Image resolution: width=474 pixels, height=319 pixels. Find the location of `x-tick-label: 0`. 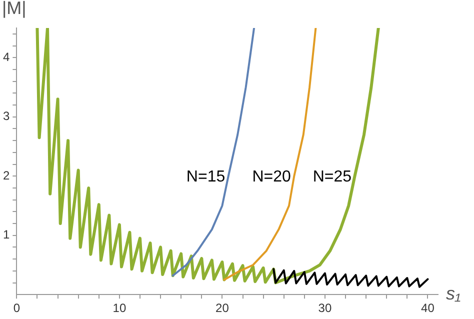

x-tick-label: 0 is located at coordinates (16, 308).